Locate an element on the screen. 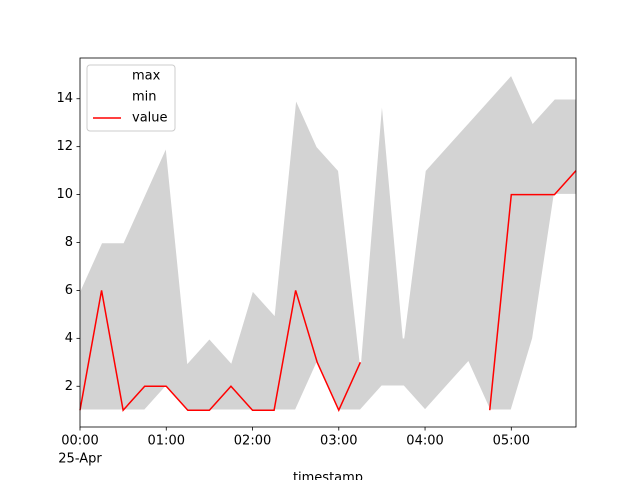  x-axis-label: timestamp is located at coordinates (328, 475).